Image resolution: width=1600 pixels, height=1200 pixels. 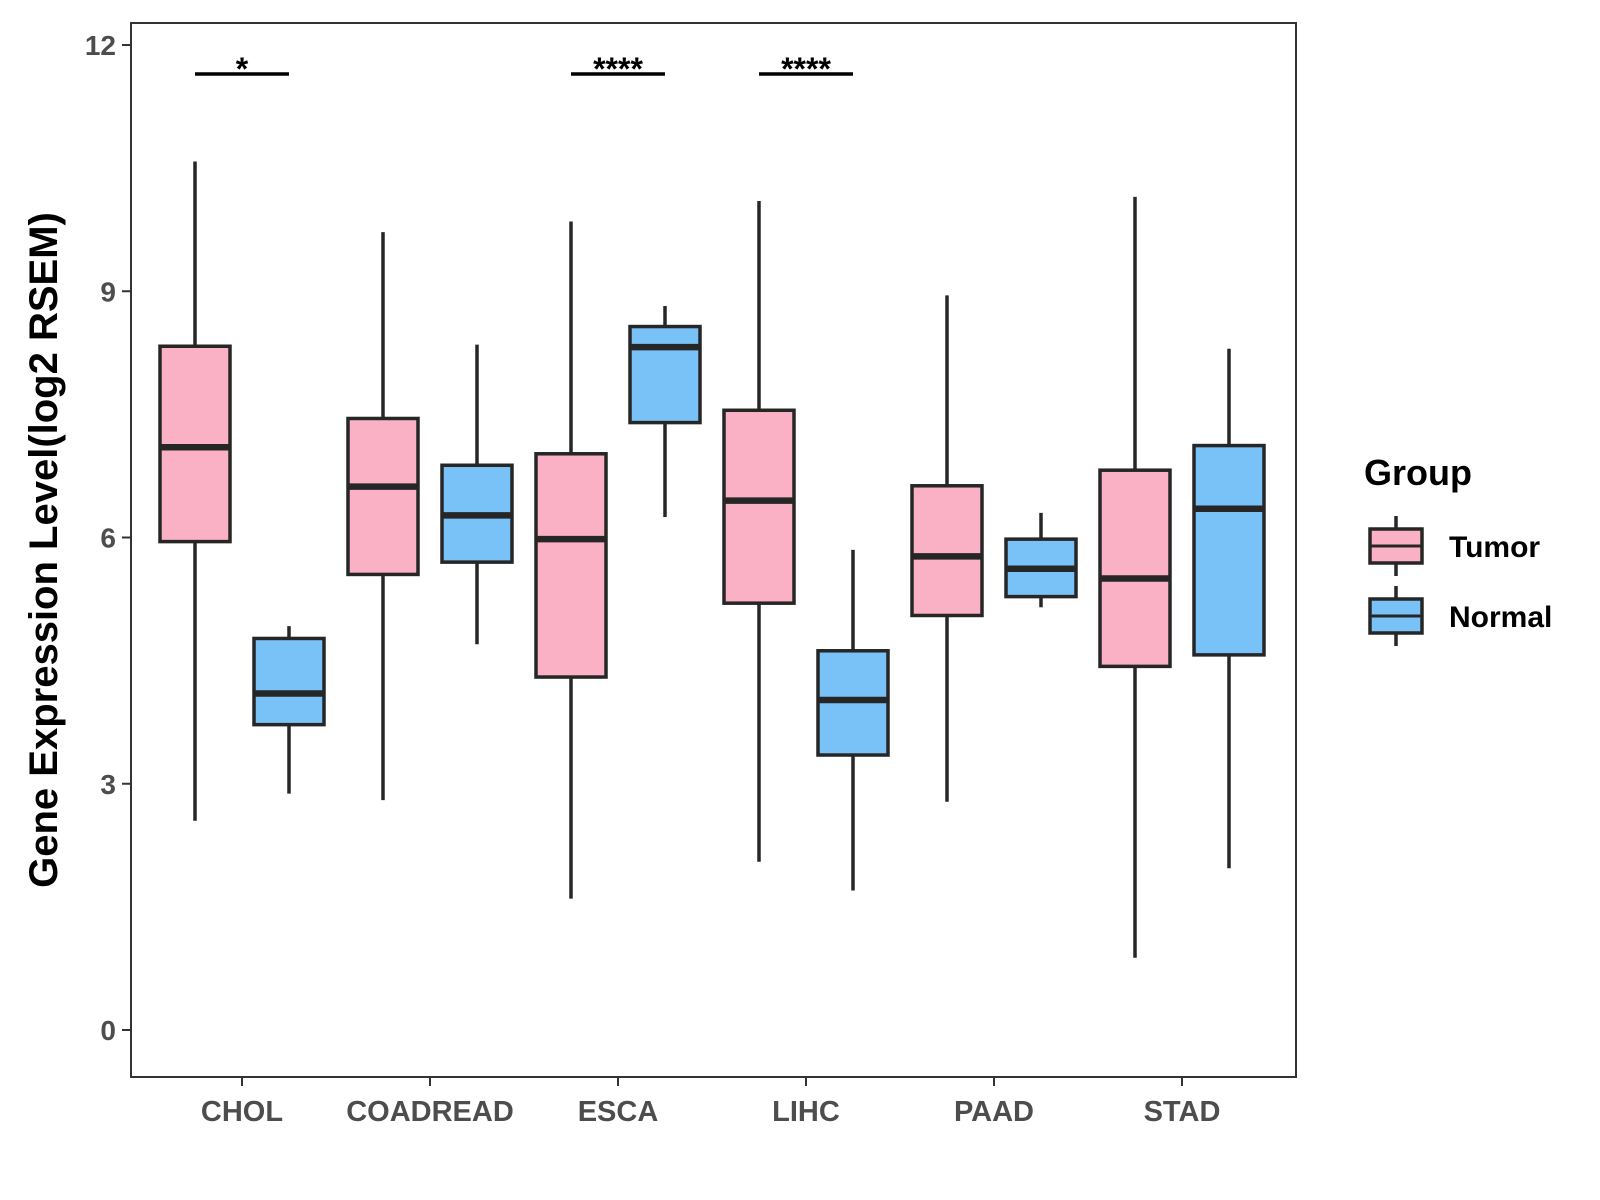 What do you see at coordinates (1041, 560) in the screenshot?
I see `box-normal-paad` at bounding box center [1041, 560].